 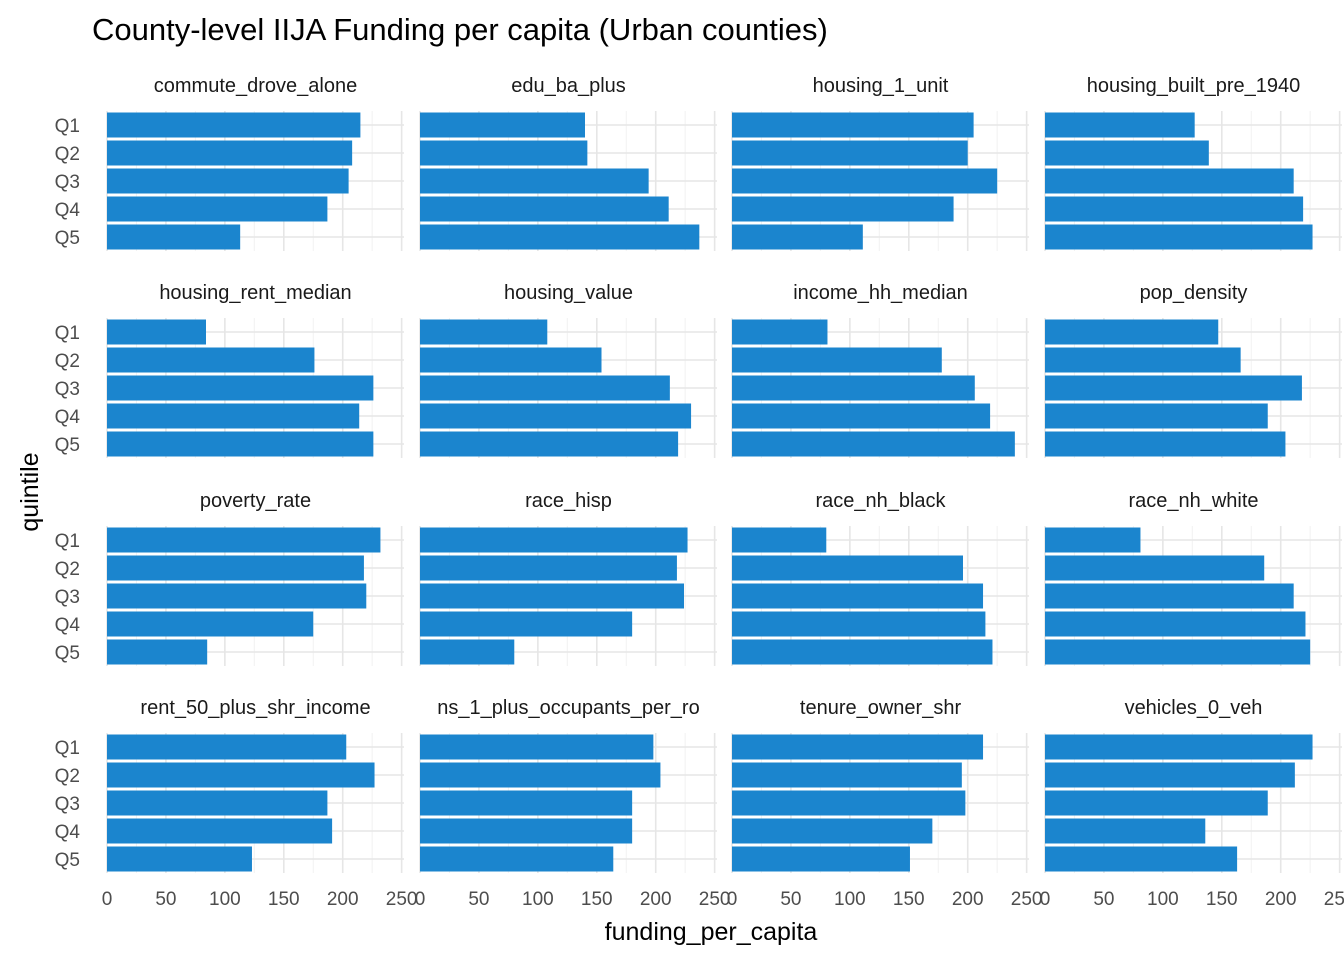 I want to click on facet-strip-label: rent_50_plus_shr_income, so click(x=255, y=708).